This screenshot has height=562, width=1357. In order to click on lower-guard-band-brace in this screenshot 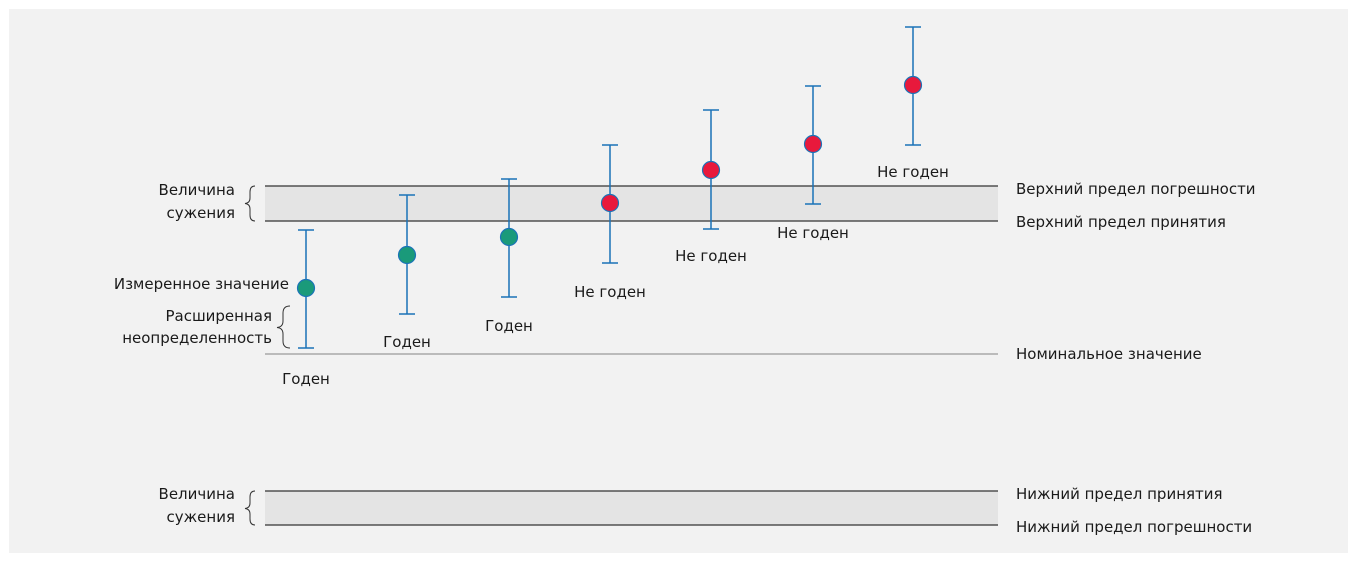, I will do `click(250, 508)`.